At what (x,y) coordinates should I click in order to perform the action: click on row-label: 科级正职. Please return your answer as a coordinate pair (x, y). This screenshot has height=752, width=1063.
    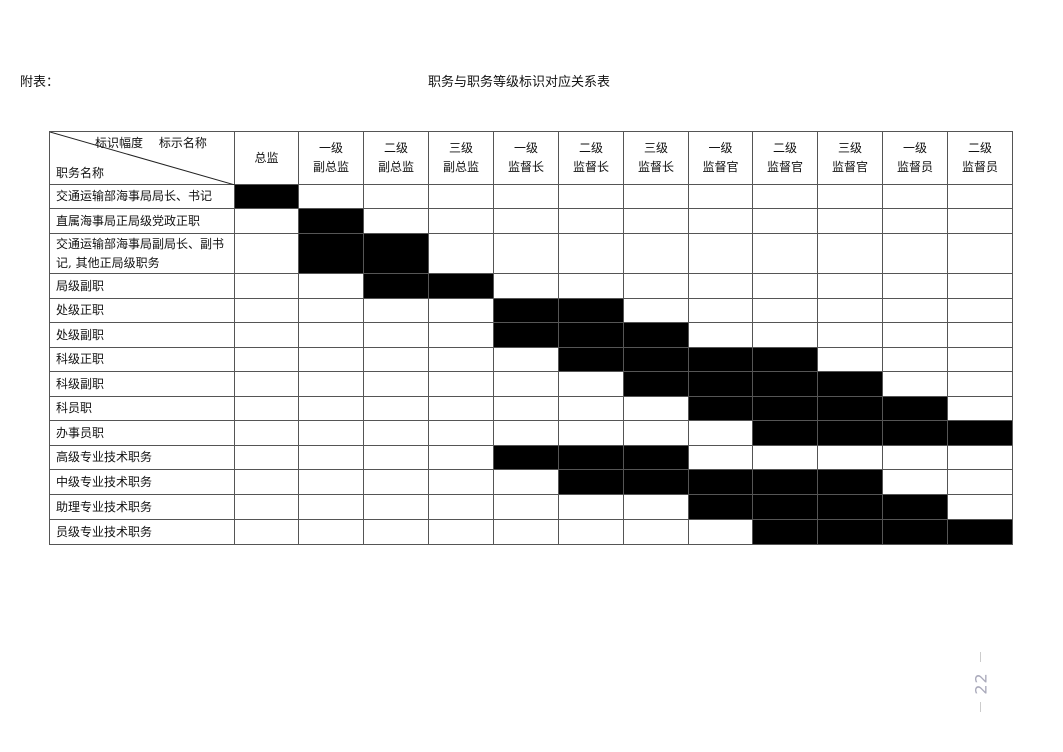
    Looking at the image, I should click on (142, 359).